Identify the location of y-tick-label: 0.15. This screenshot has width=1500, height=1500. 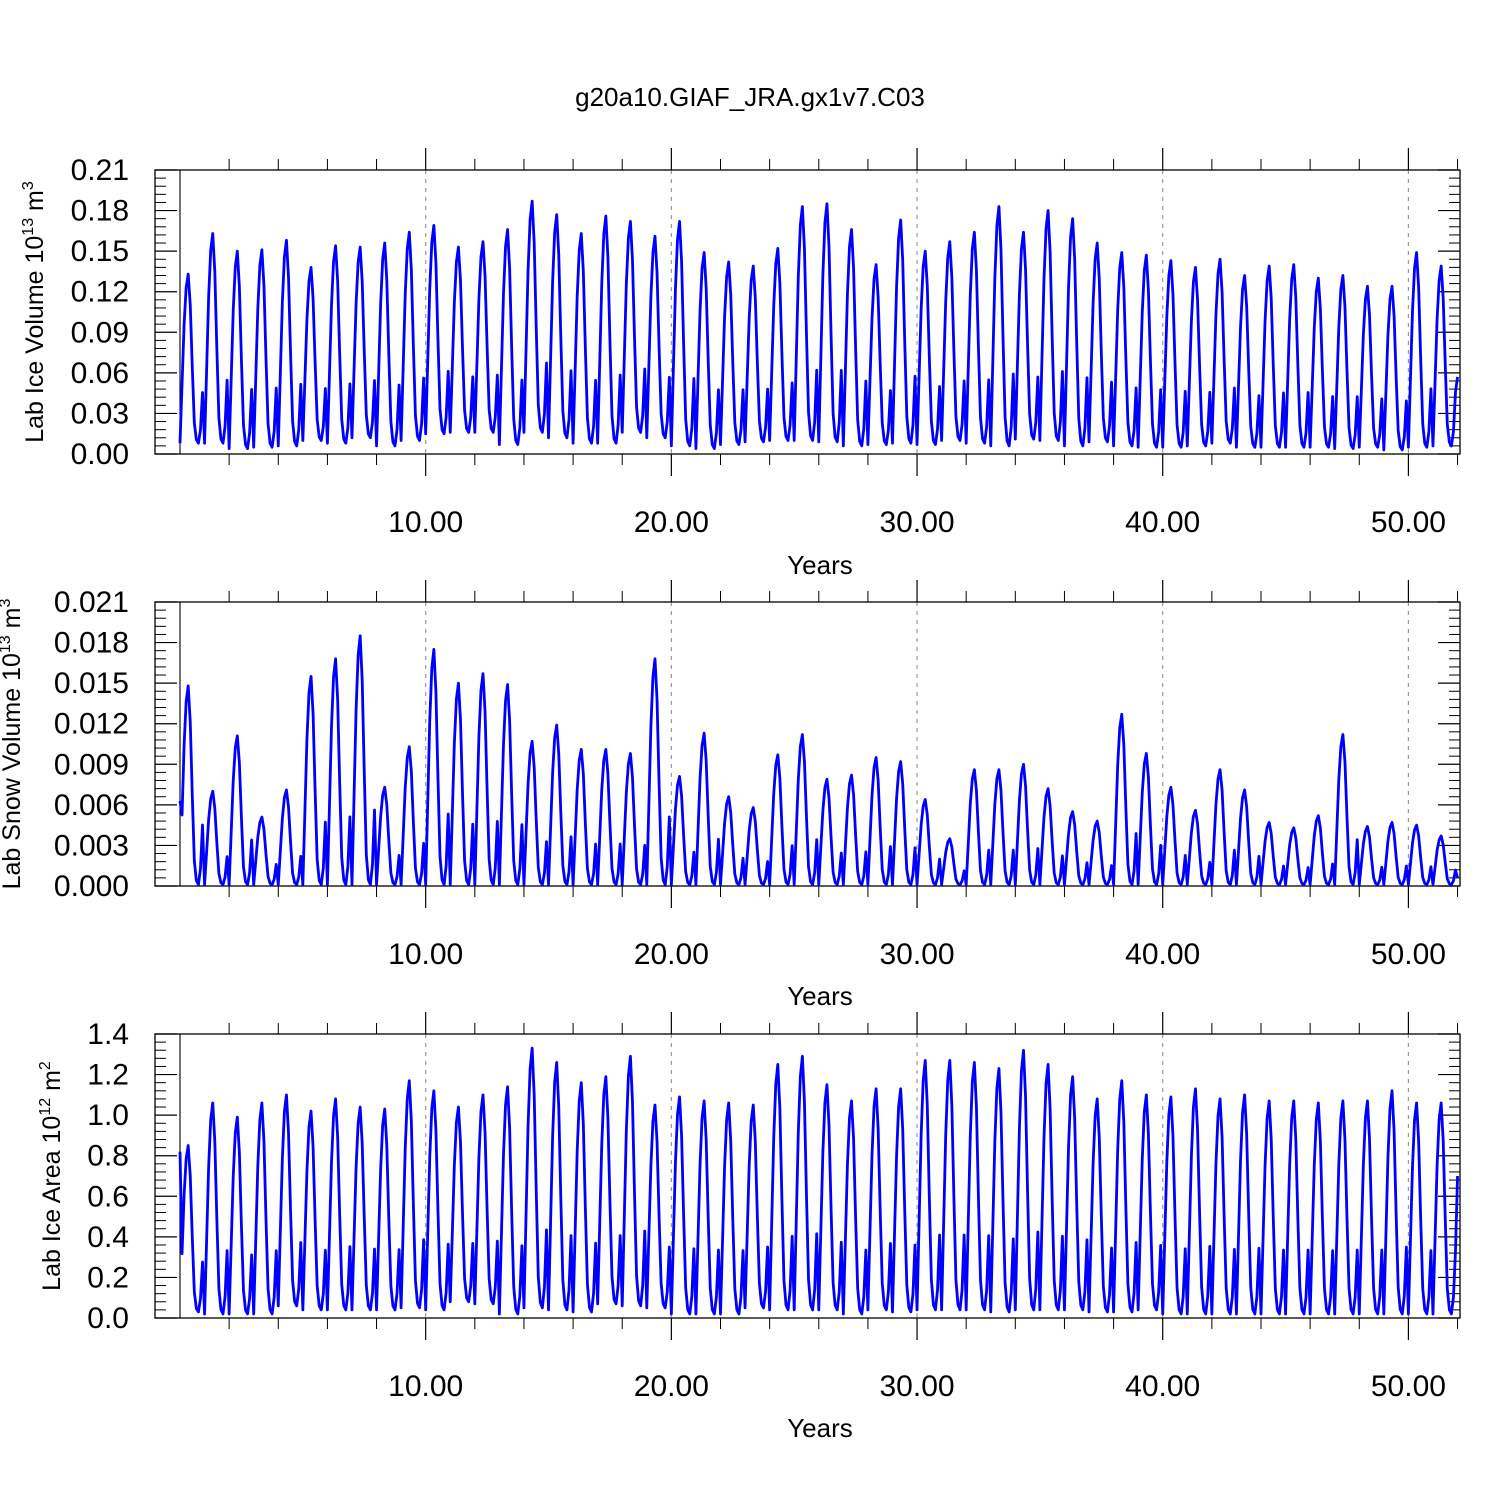
(100, 251).